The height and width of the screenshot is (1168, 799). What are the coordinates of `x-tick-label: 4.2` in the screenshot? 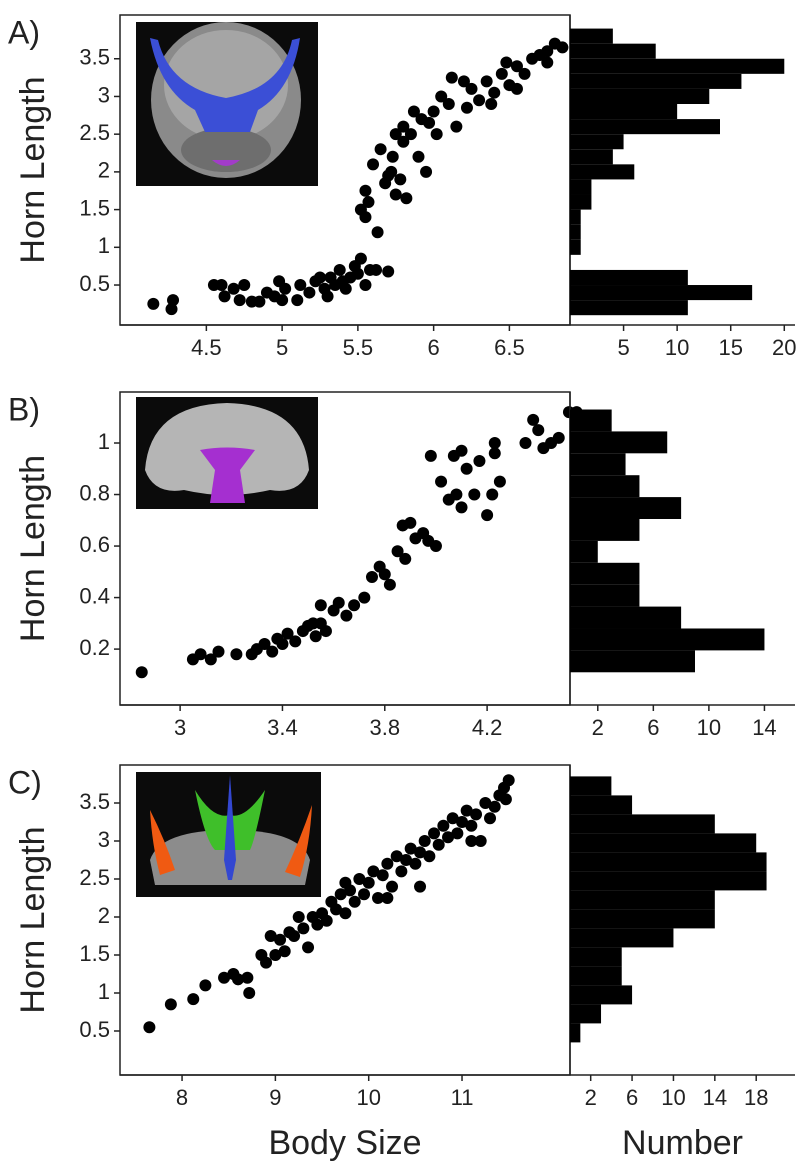 It's located at (487, 727).